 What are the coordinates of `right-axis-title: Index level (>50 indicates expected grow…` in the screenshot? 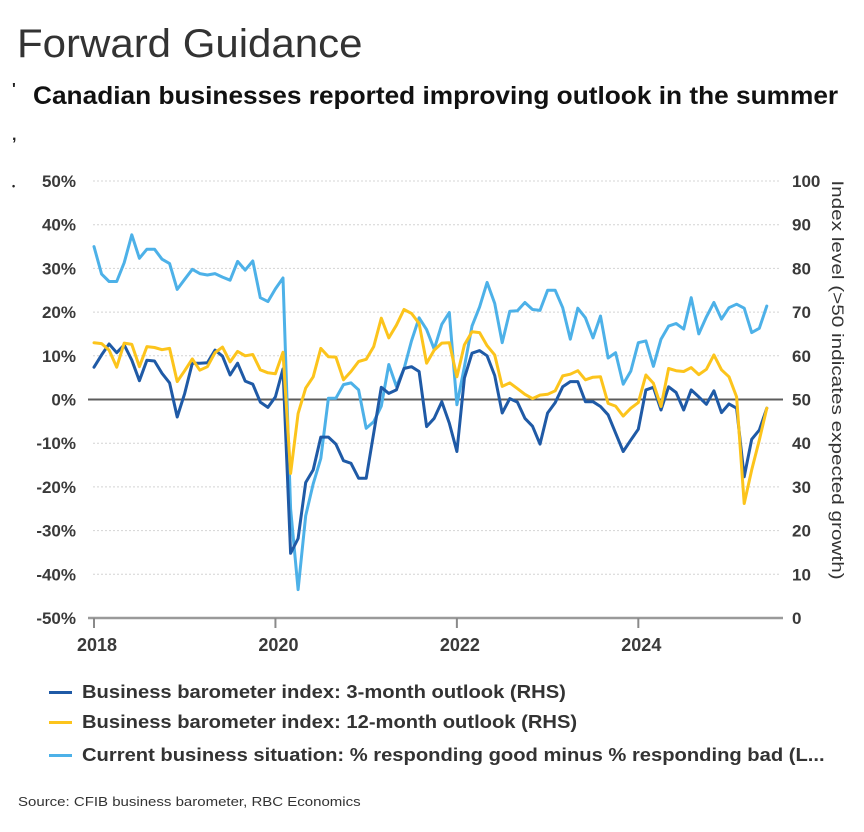 It's located at (837, 379).